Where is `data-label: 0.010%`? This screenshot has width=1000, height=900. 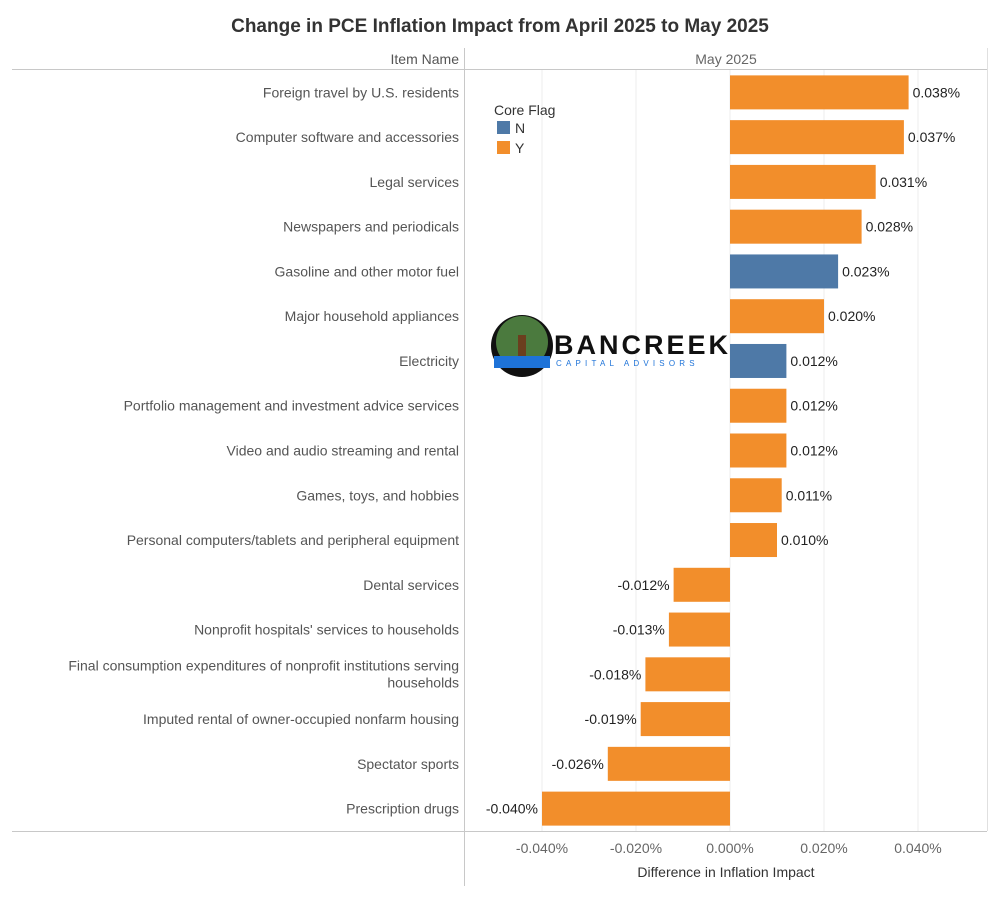 data-label: 0.010% is located at coordinates (804, 540).